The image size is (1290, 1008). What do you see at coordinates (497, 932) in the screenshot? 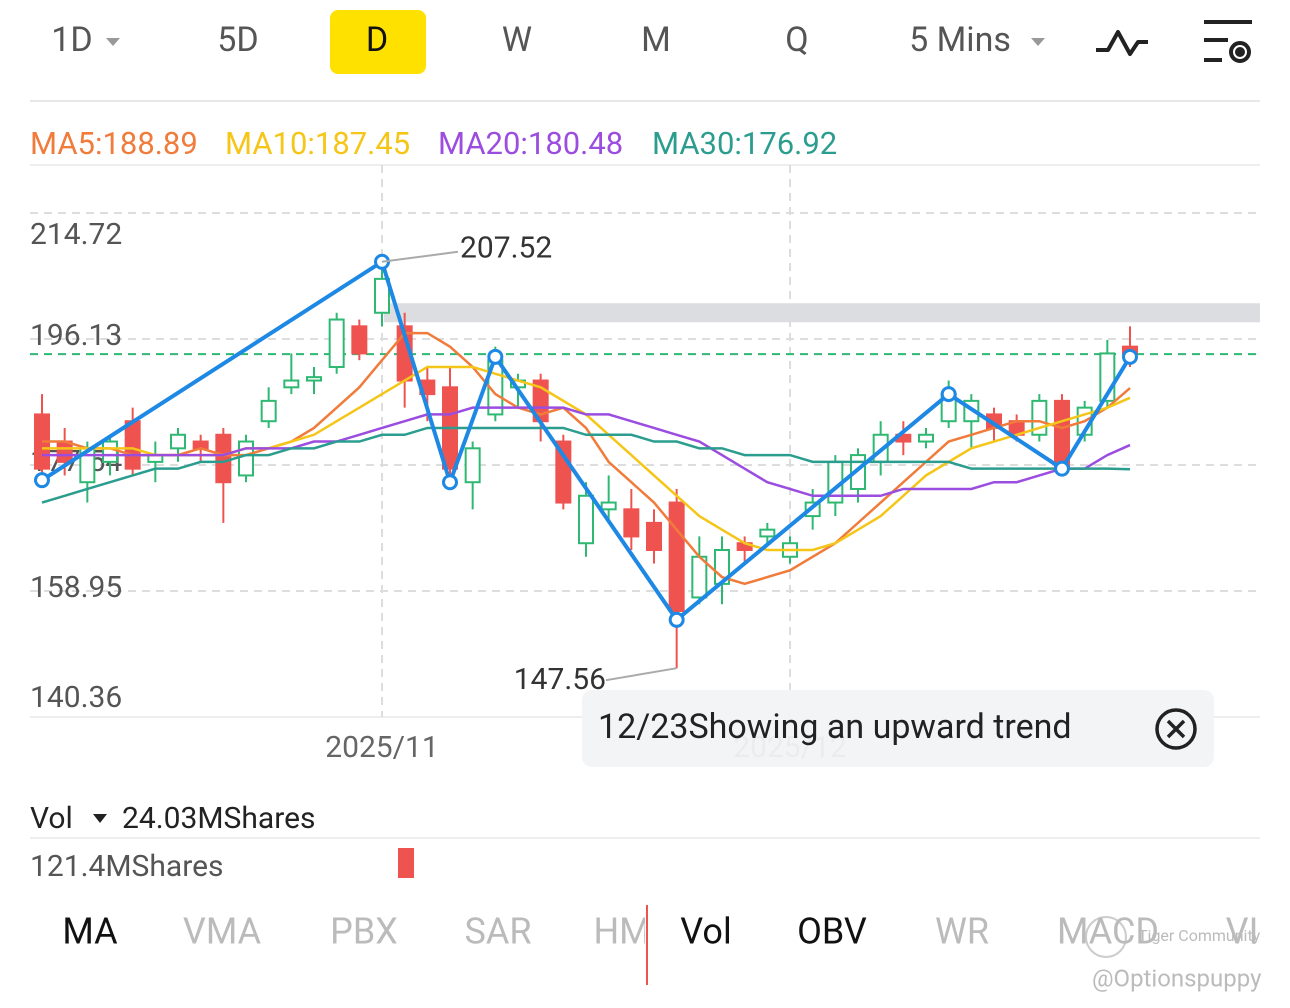
I see `indicator-tab: SAR` at bounding box center [497, 932].